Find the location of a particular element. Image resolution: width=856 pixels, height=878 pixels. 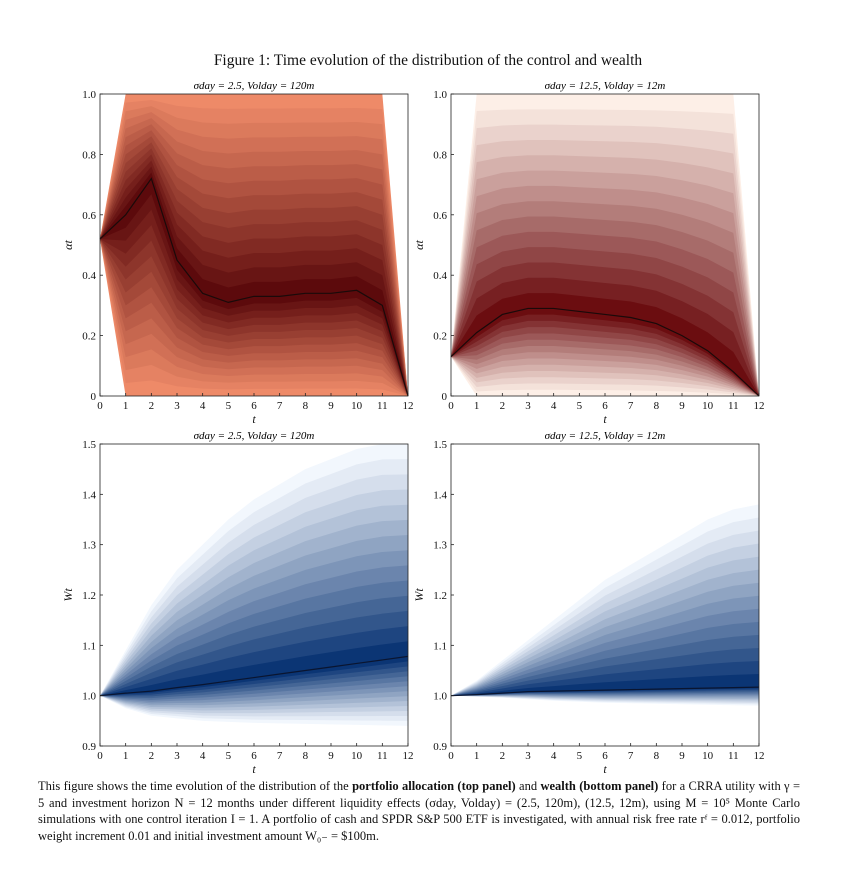

y-tick-label: 0.2 is located at coordinates (89, 337).